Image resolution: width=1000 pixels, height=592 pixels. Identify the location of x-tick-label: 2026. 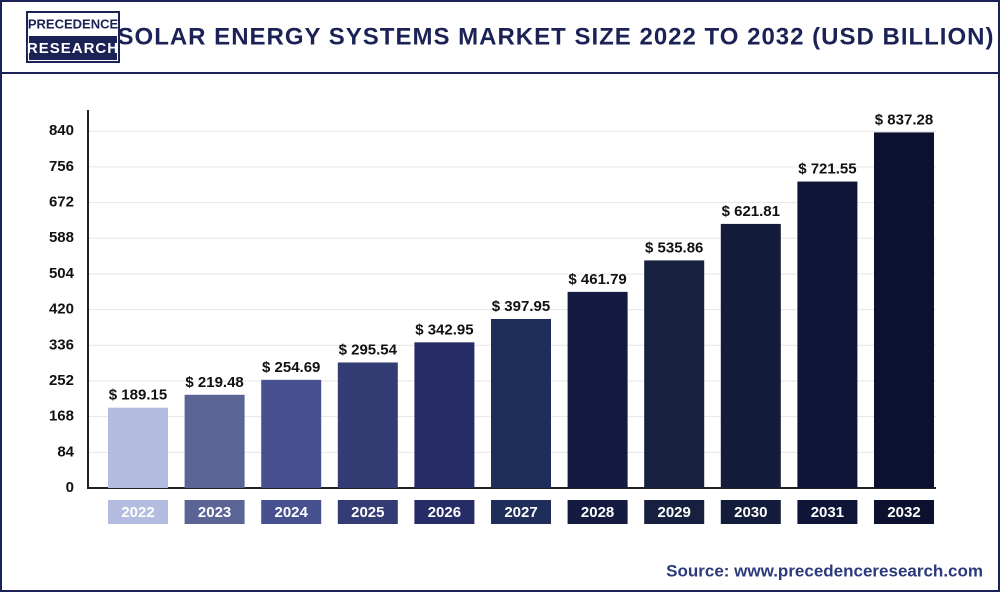
(444, 512).